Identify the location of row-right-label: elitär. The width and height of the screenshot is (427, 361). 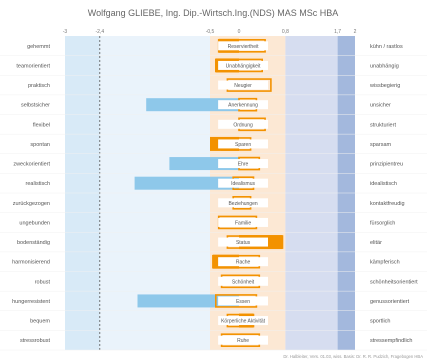
(376, 243).